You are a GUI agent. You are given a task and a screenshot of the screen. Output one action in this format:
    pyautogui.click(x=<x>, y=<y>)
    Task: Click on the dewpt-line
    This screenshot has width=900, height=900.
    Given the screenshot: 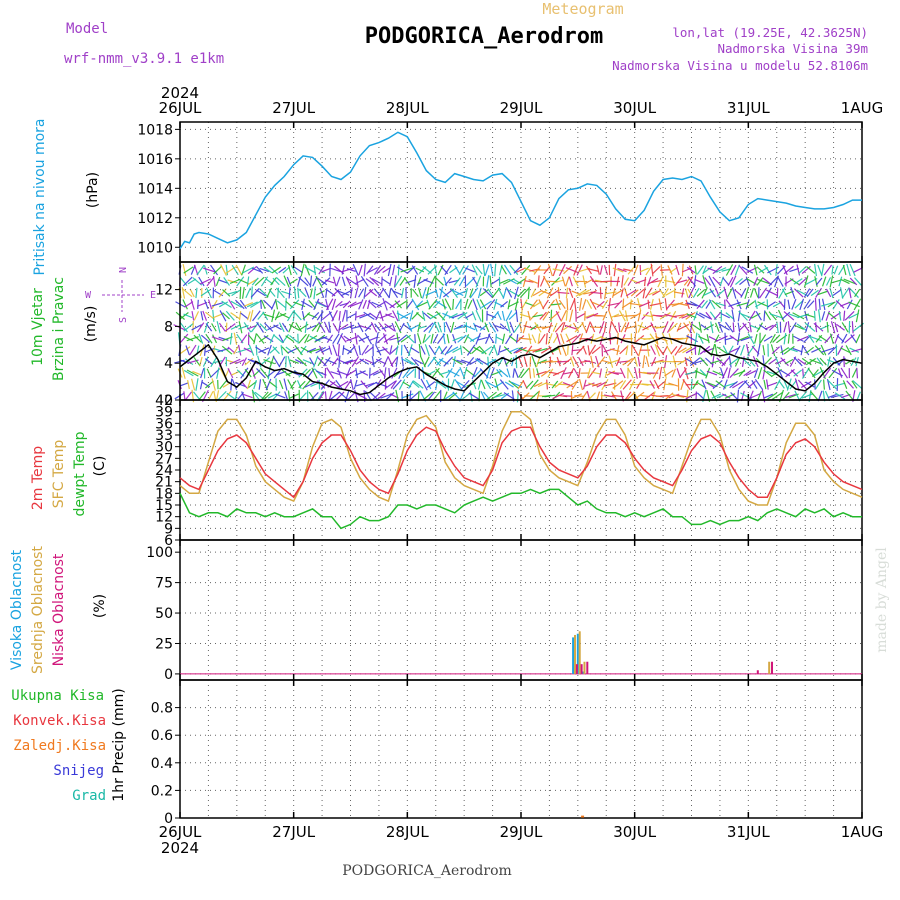 What is the action you would take?
    pyautogui.click(x=520, y=509)
    